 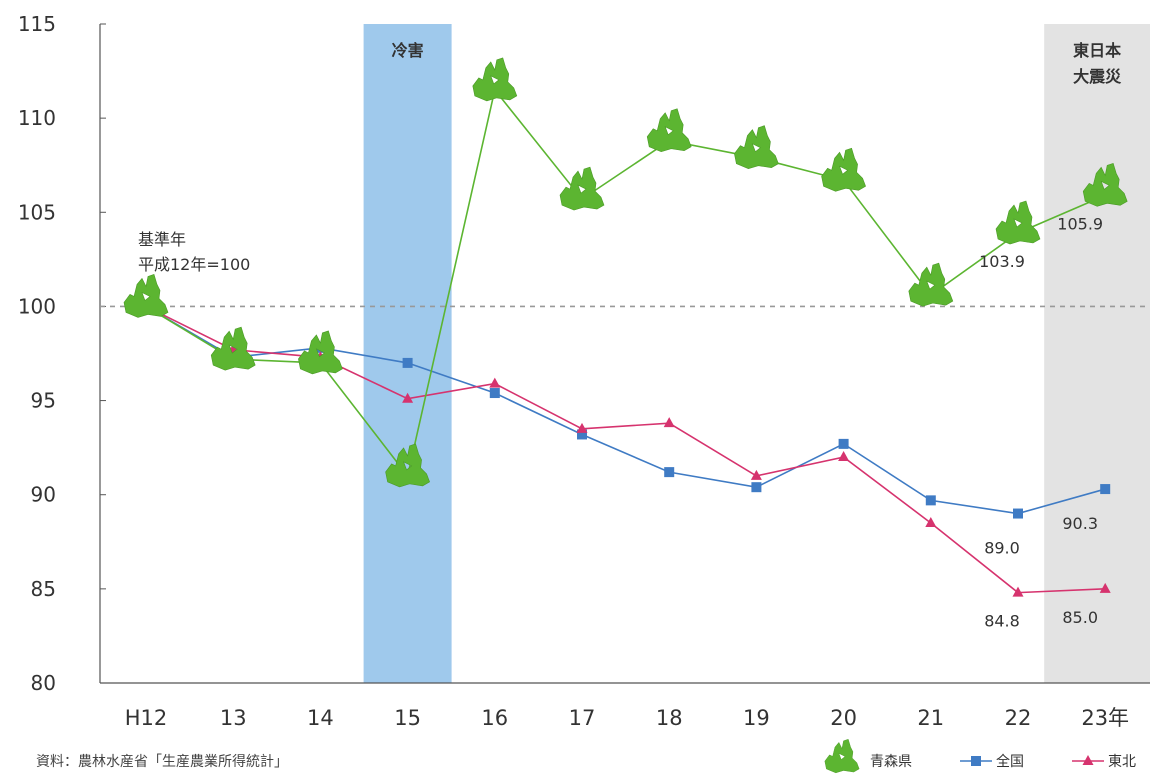 What do you see at coordinates (891, 762) in the screenshot?
I see `legend-label: 青森県` at bounding box center [891, 762].